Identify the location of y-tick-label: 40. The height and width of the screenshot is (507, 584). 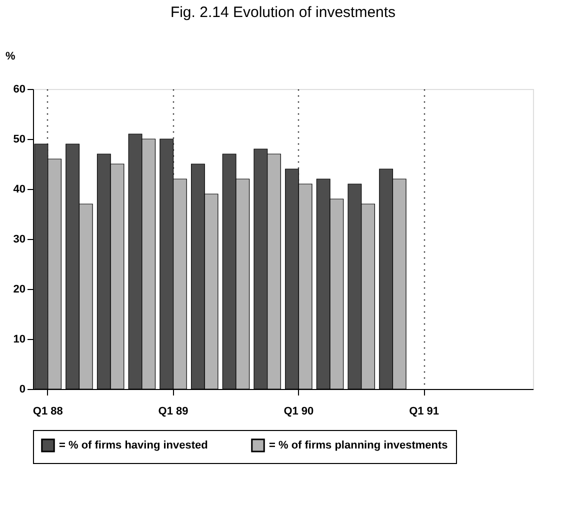
(19, 190).